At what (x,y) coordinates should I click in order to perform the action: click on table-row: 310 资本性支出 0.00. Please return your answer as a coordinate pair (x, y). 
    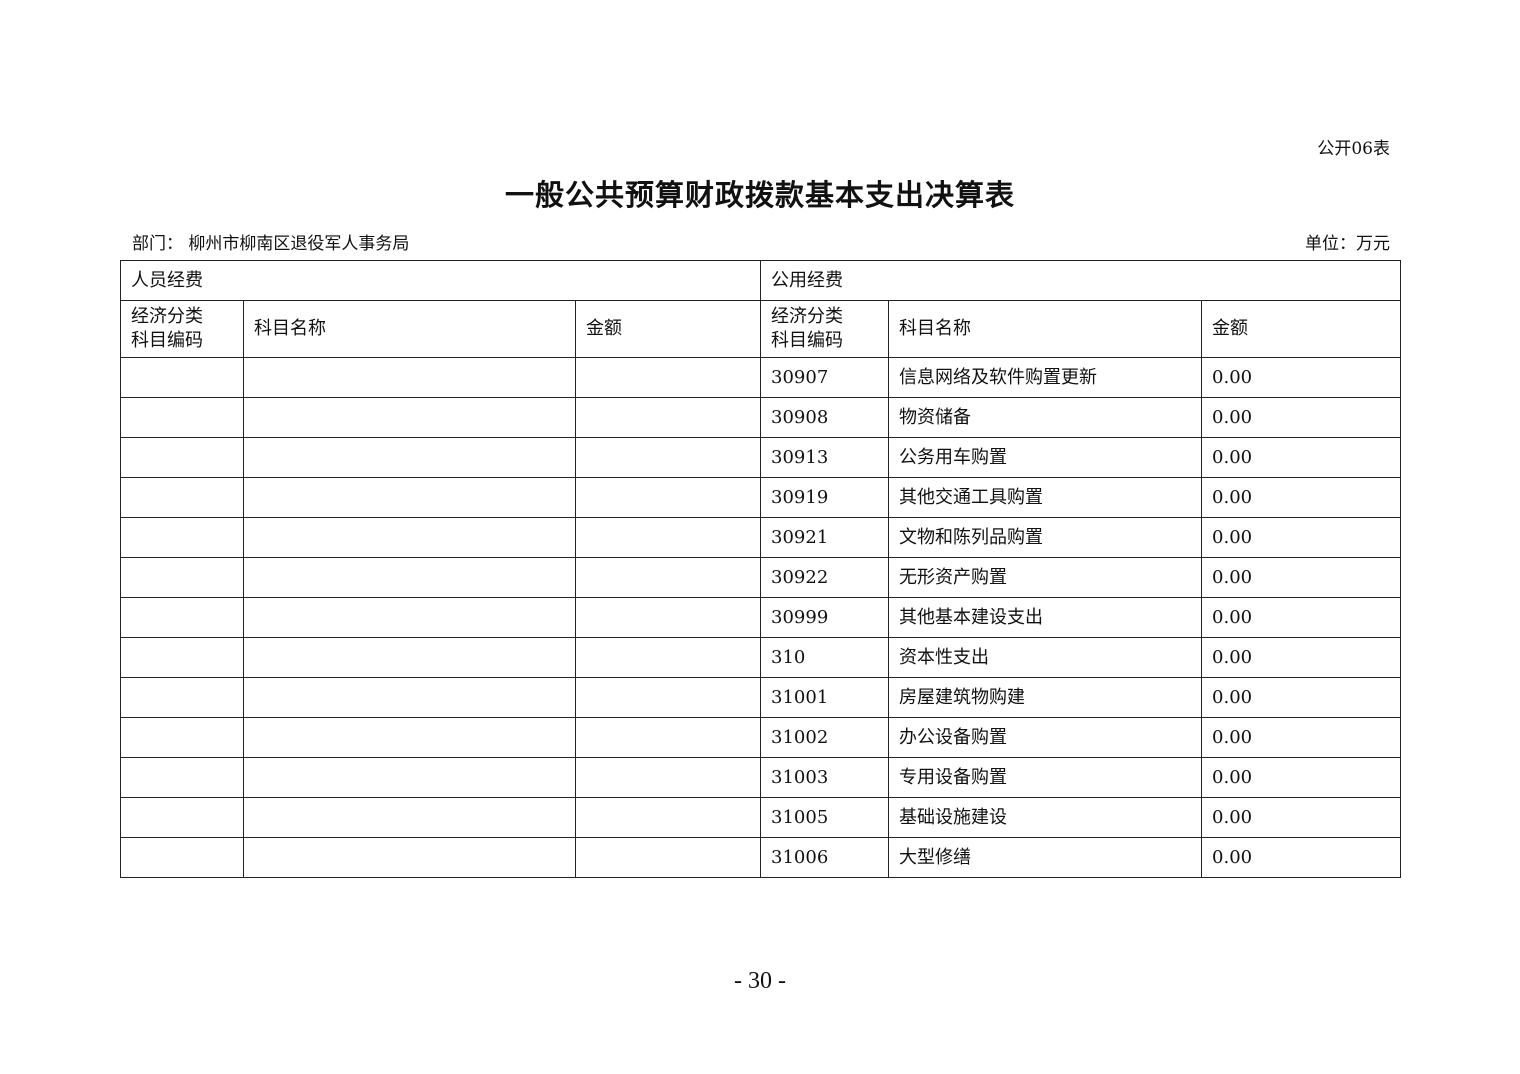
    Looking at the image, I should click on (761, 657).